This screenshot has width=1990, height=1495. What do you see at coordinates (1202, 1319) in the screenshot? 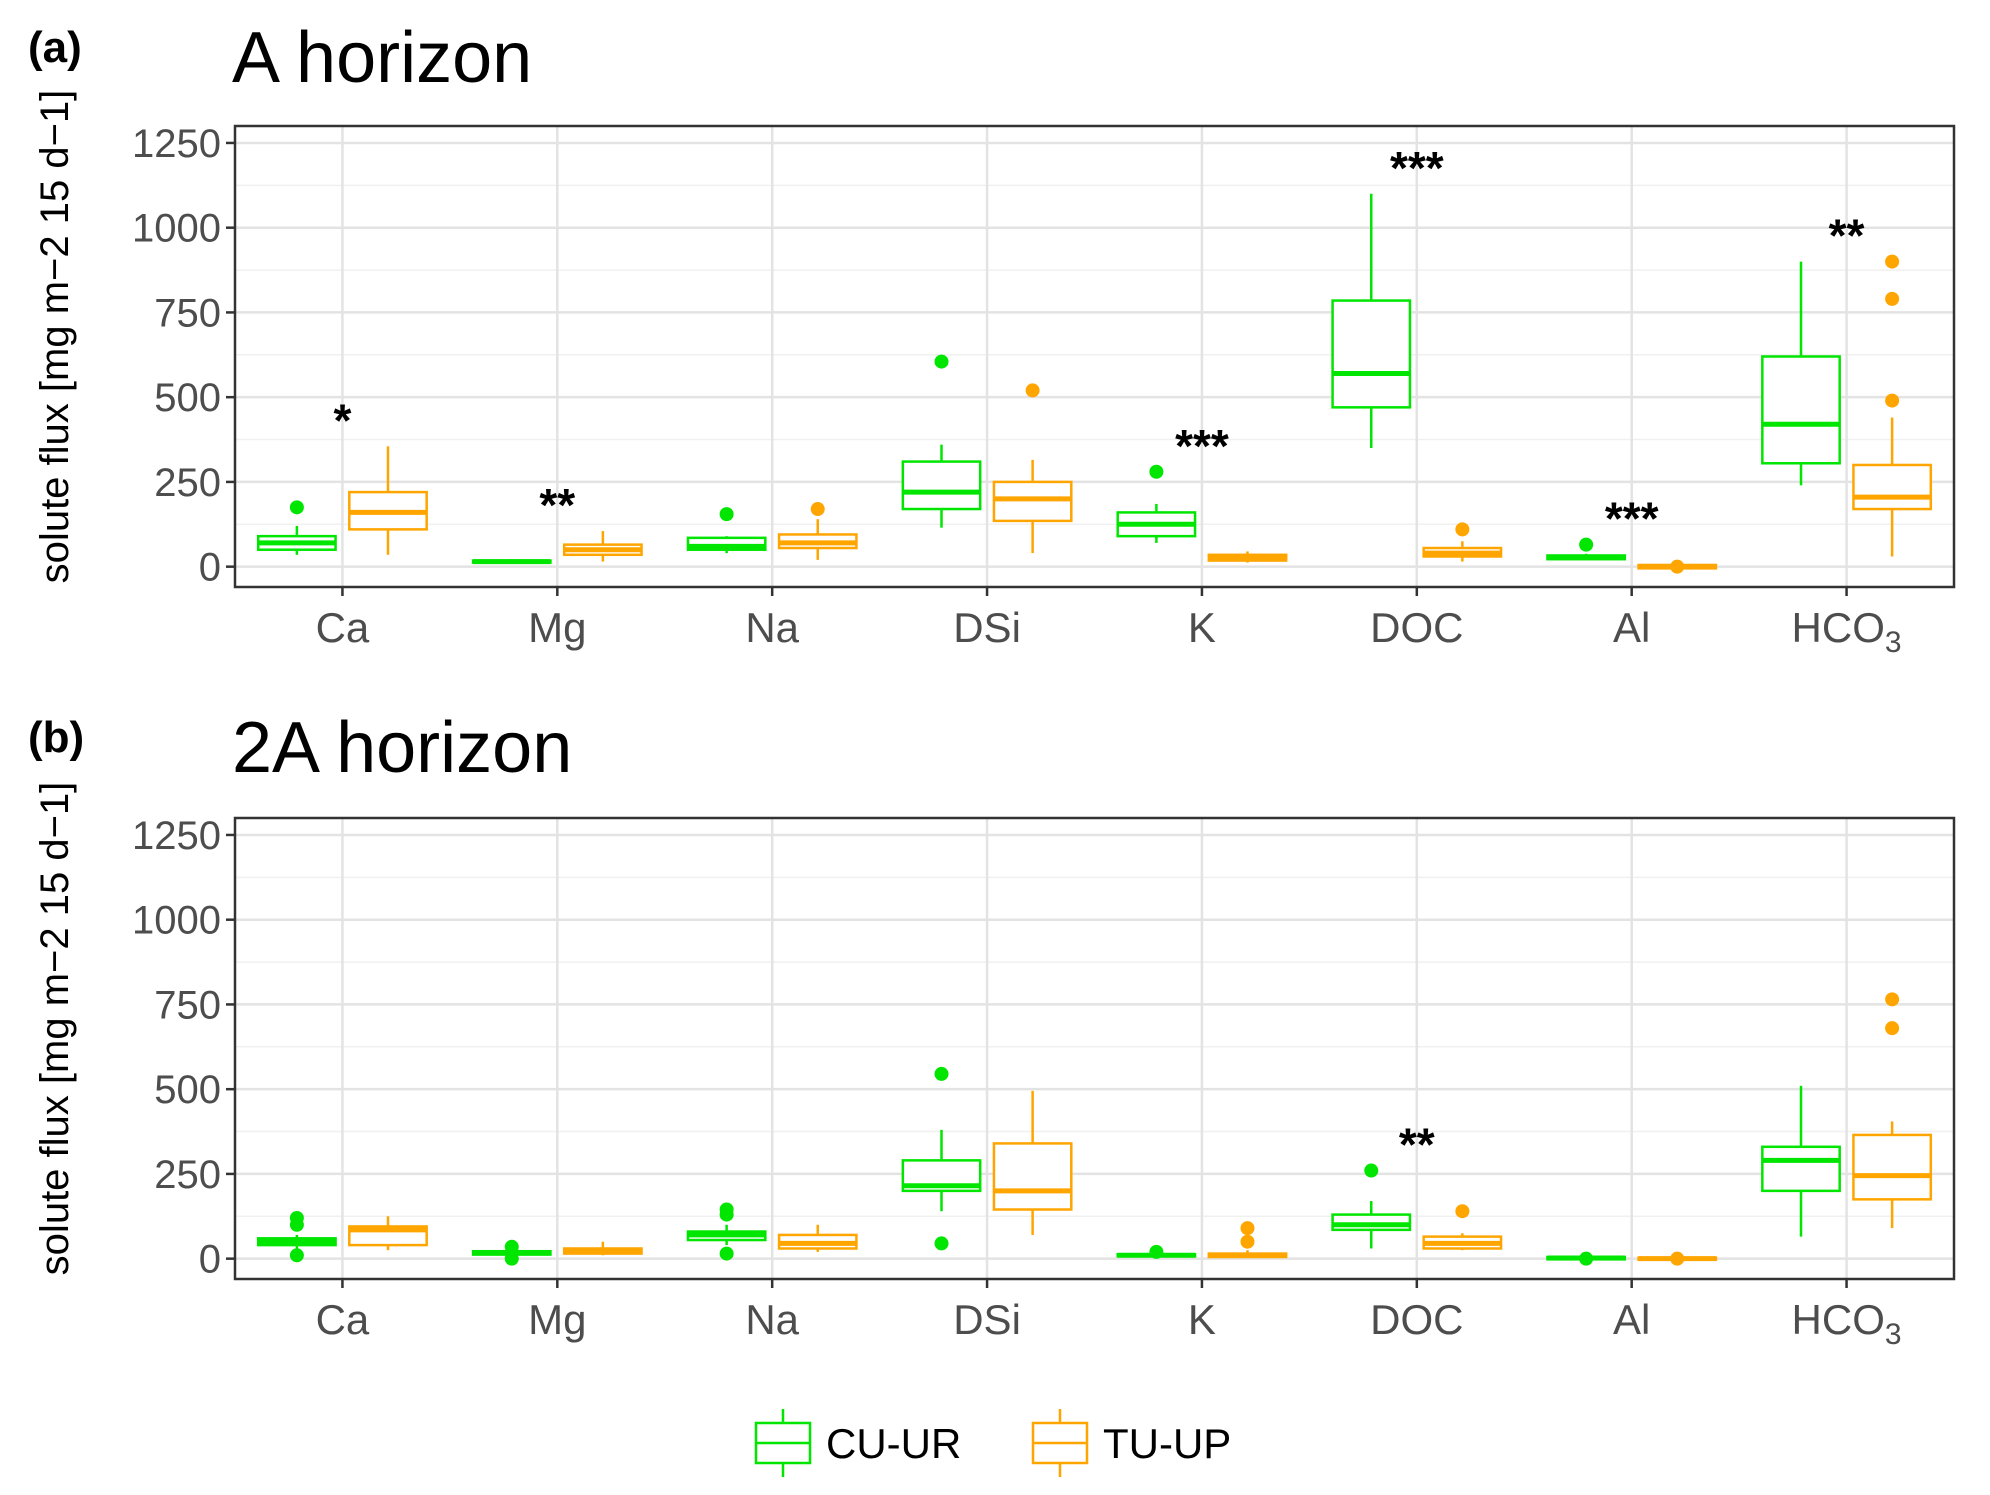
I see `x-tick-label: K` at bounding box center [1202, 1319].